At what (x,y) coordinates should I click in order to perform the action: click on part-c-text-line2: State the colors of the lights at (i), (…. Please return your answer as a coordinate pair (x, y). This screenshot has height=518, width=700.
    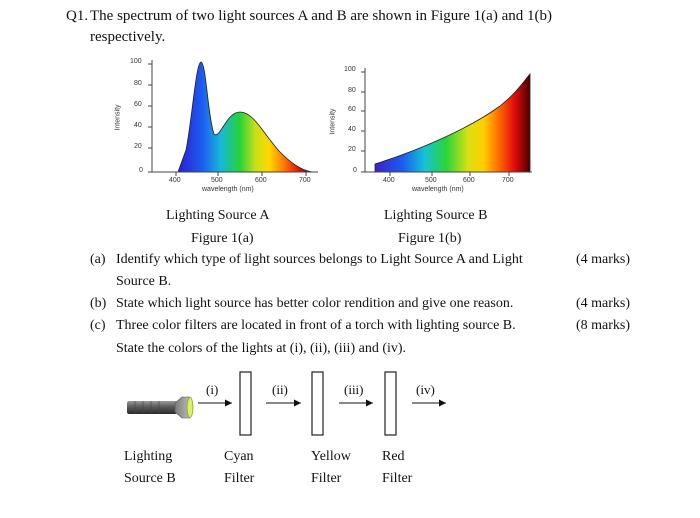
    Looking at the image, I should click on (261, 348).